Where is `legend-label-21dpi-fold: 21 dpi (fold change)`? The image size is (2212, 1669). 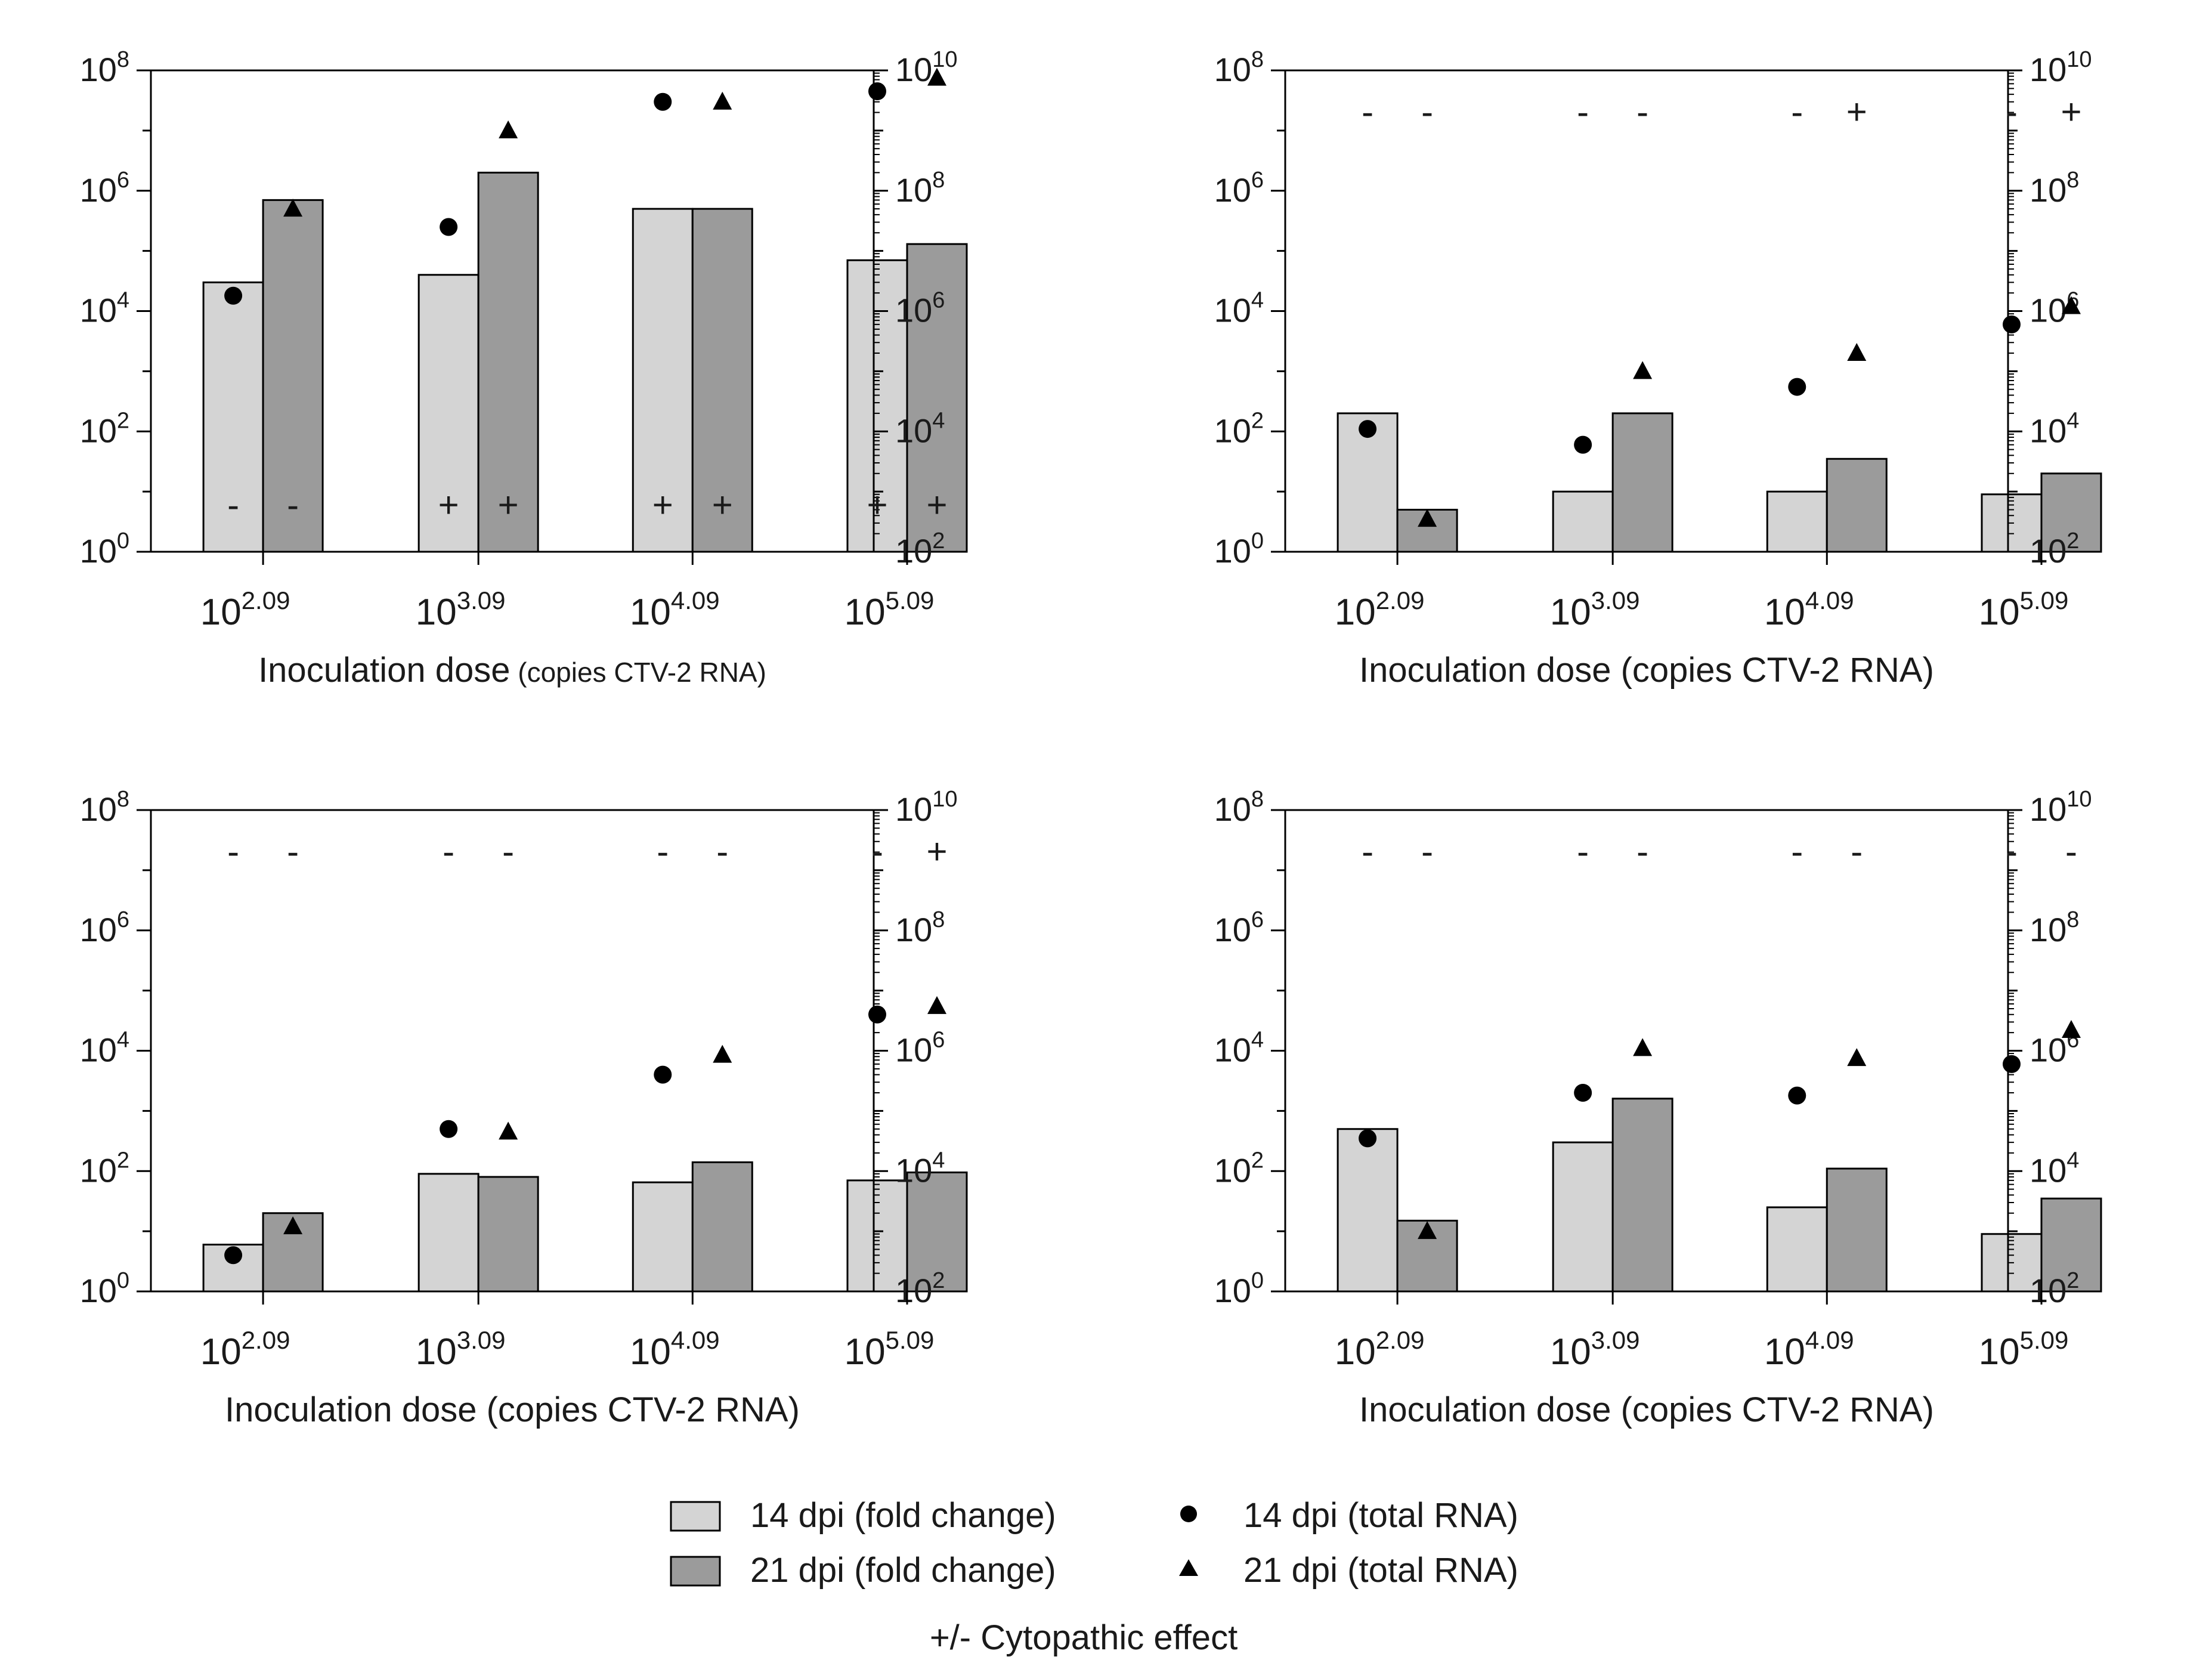
legend-label-21dpi-fold: 21 dpi (fold change) is located at coordinates (903, 1571).